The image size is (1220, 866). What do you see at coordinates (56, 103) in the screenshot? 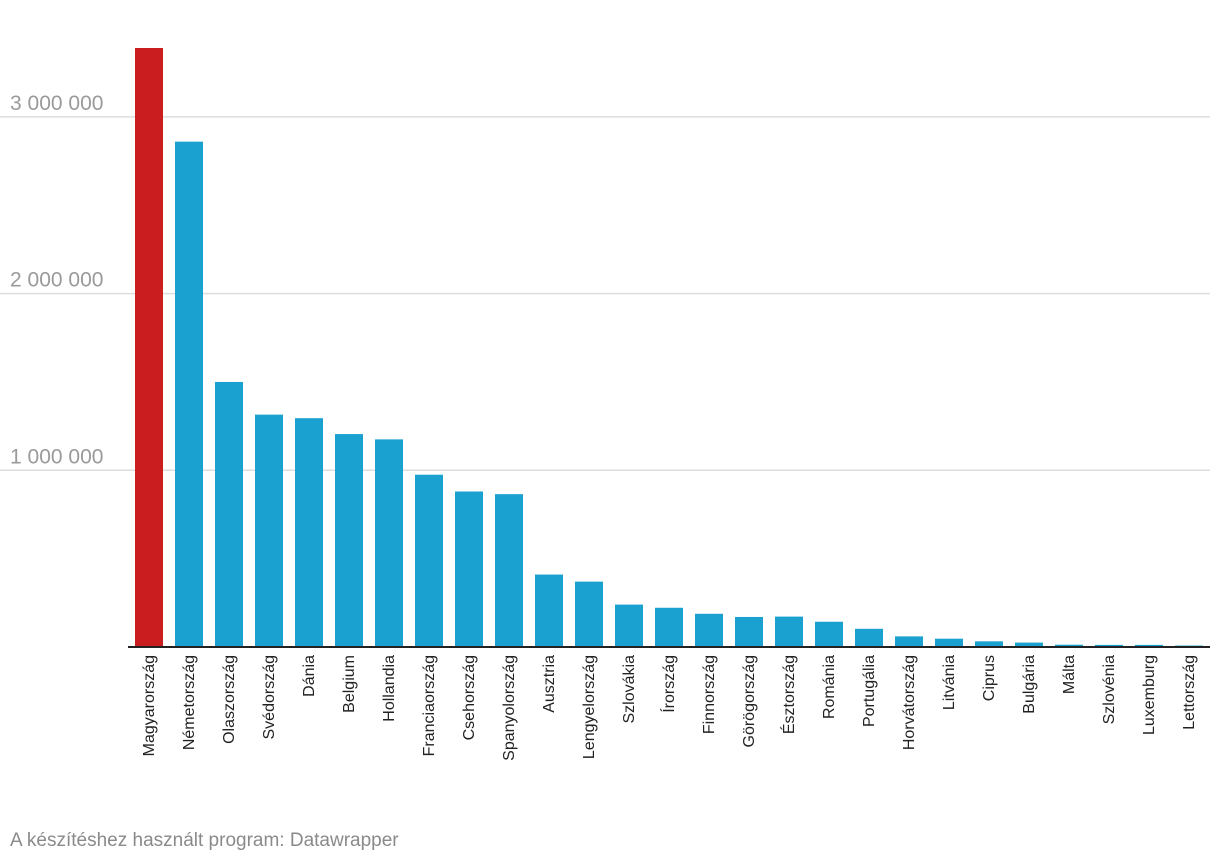
I see `y-tick-label: 3 000 000` at bounding box center [56, 103].